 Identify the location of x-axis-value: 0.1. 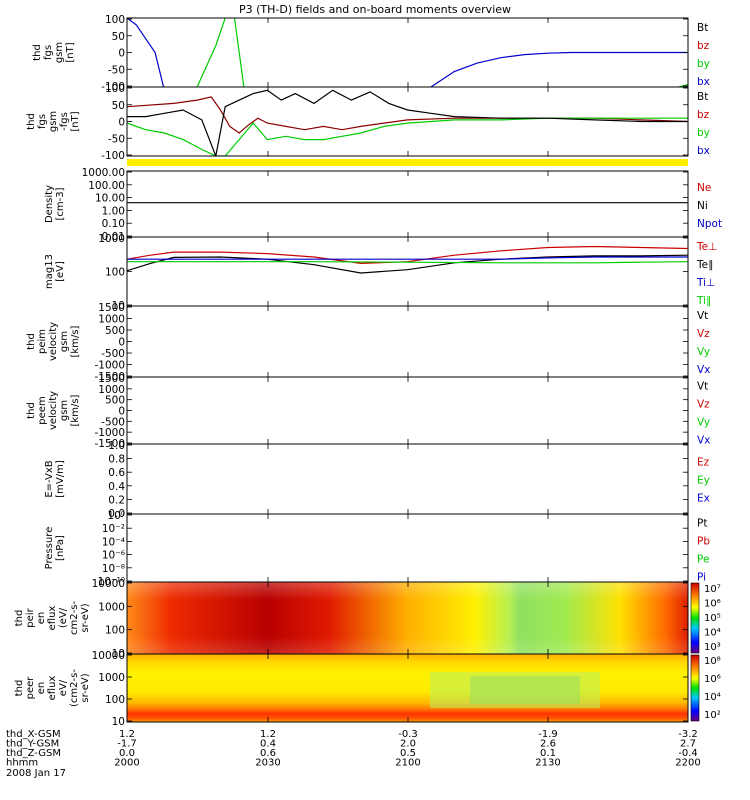
(548, 753).